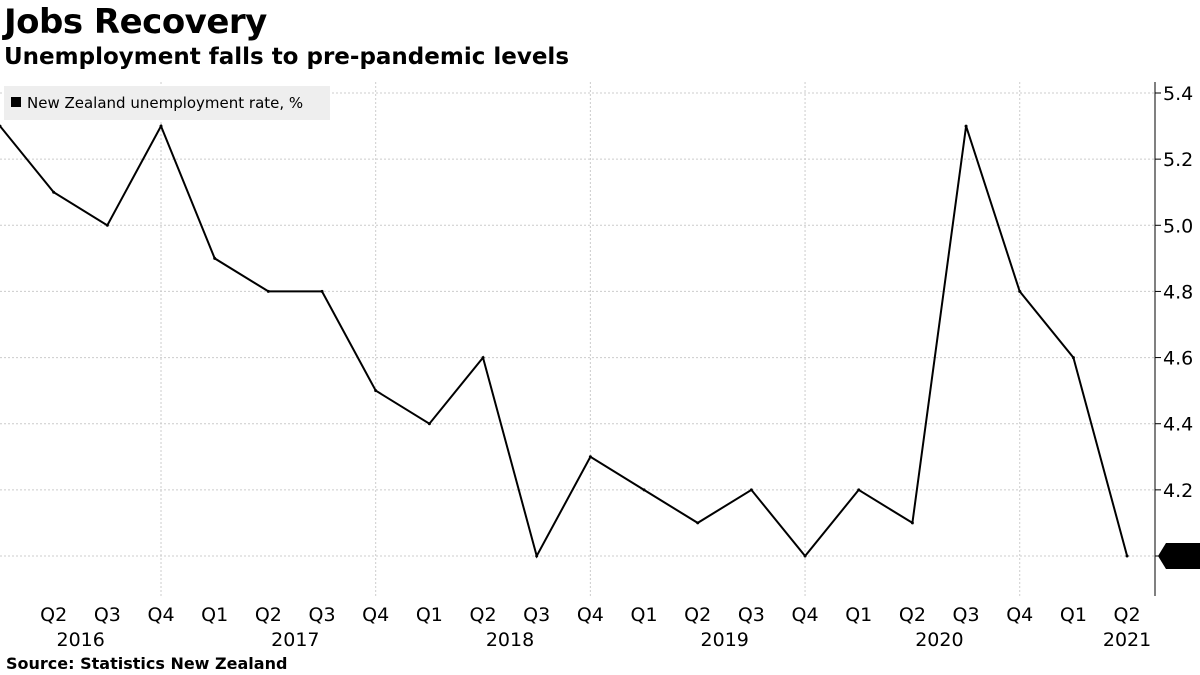 The height and width of the screenshot is (675, 1200). I want to click on legend: New Zealand unemployment rate, %, so click(167, 103).